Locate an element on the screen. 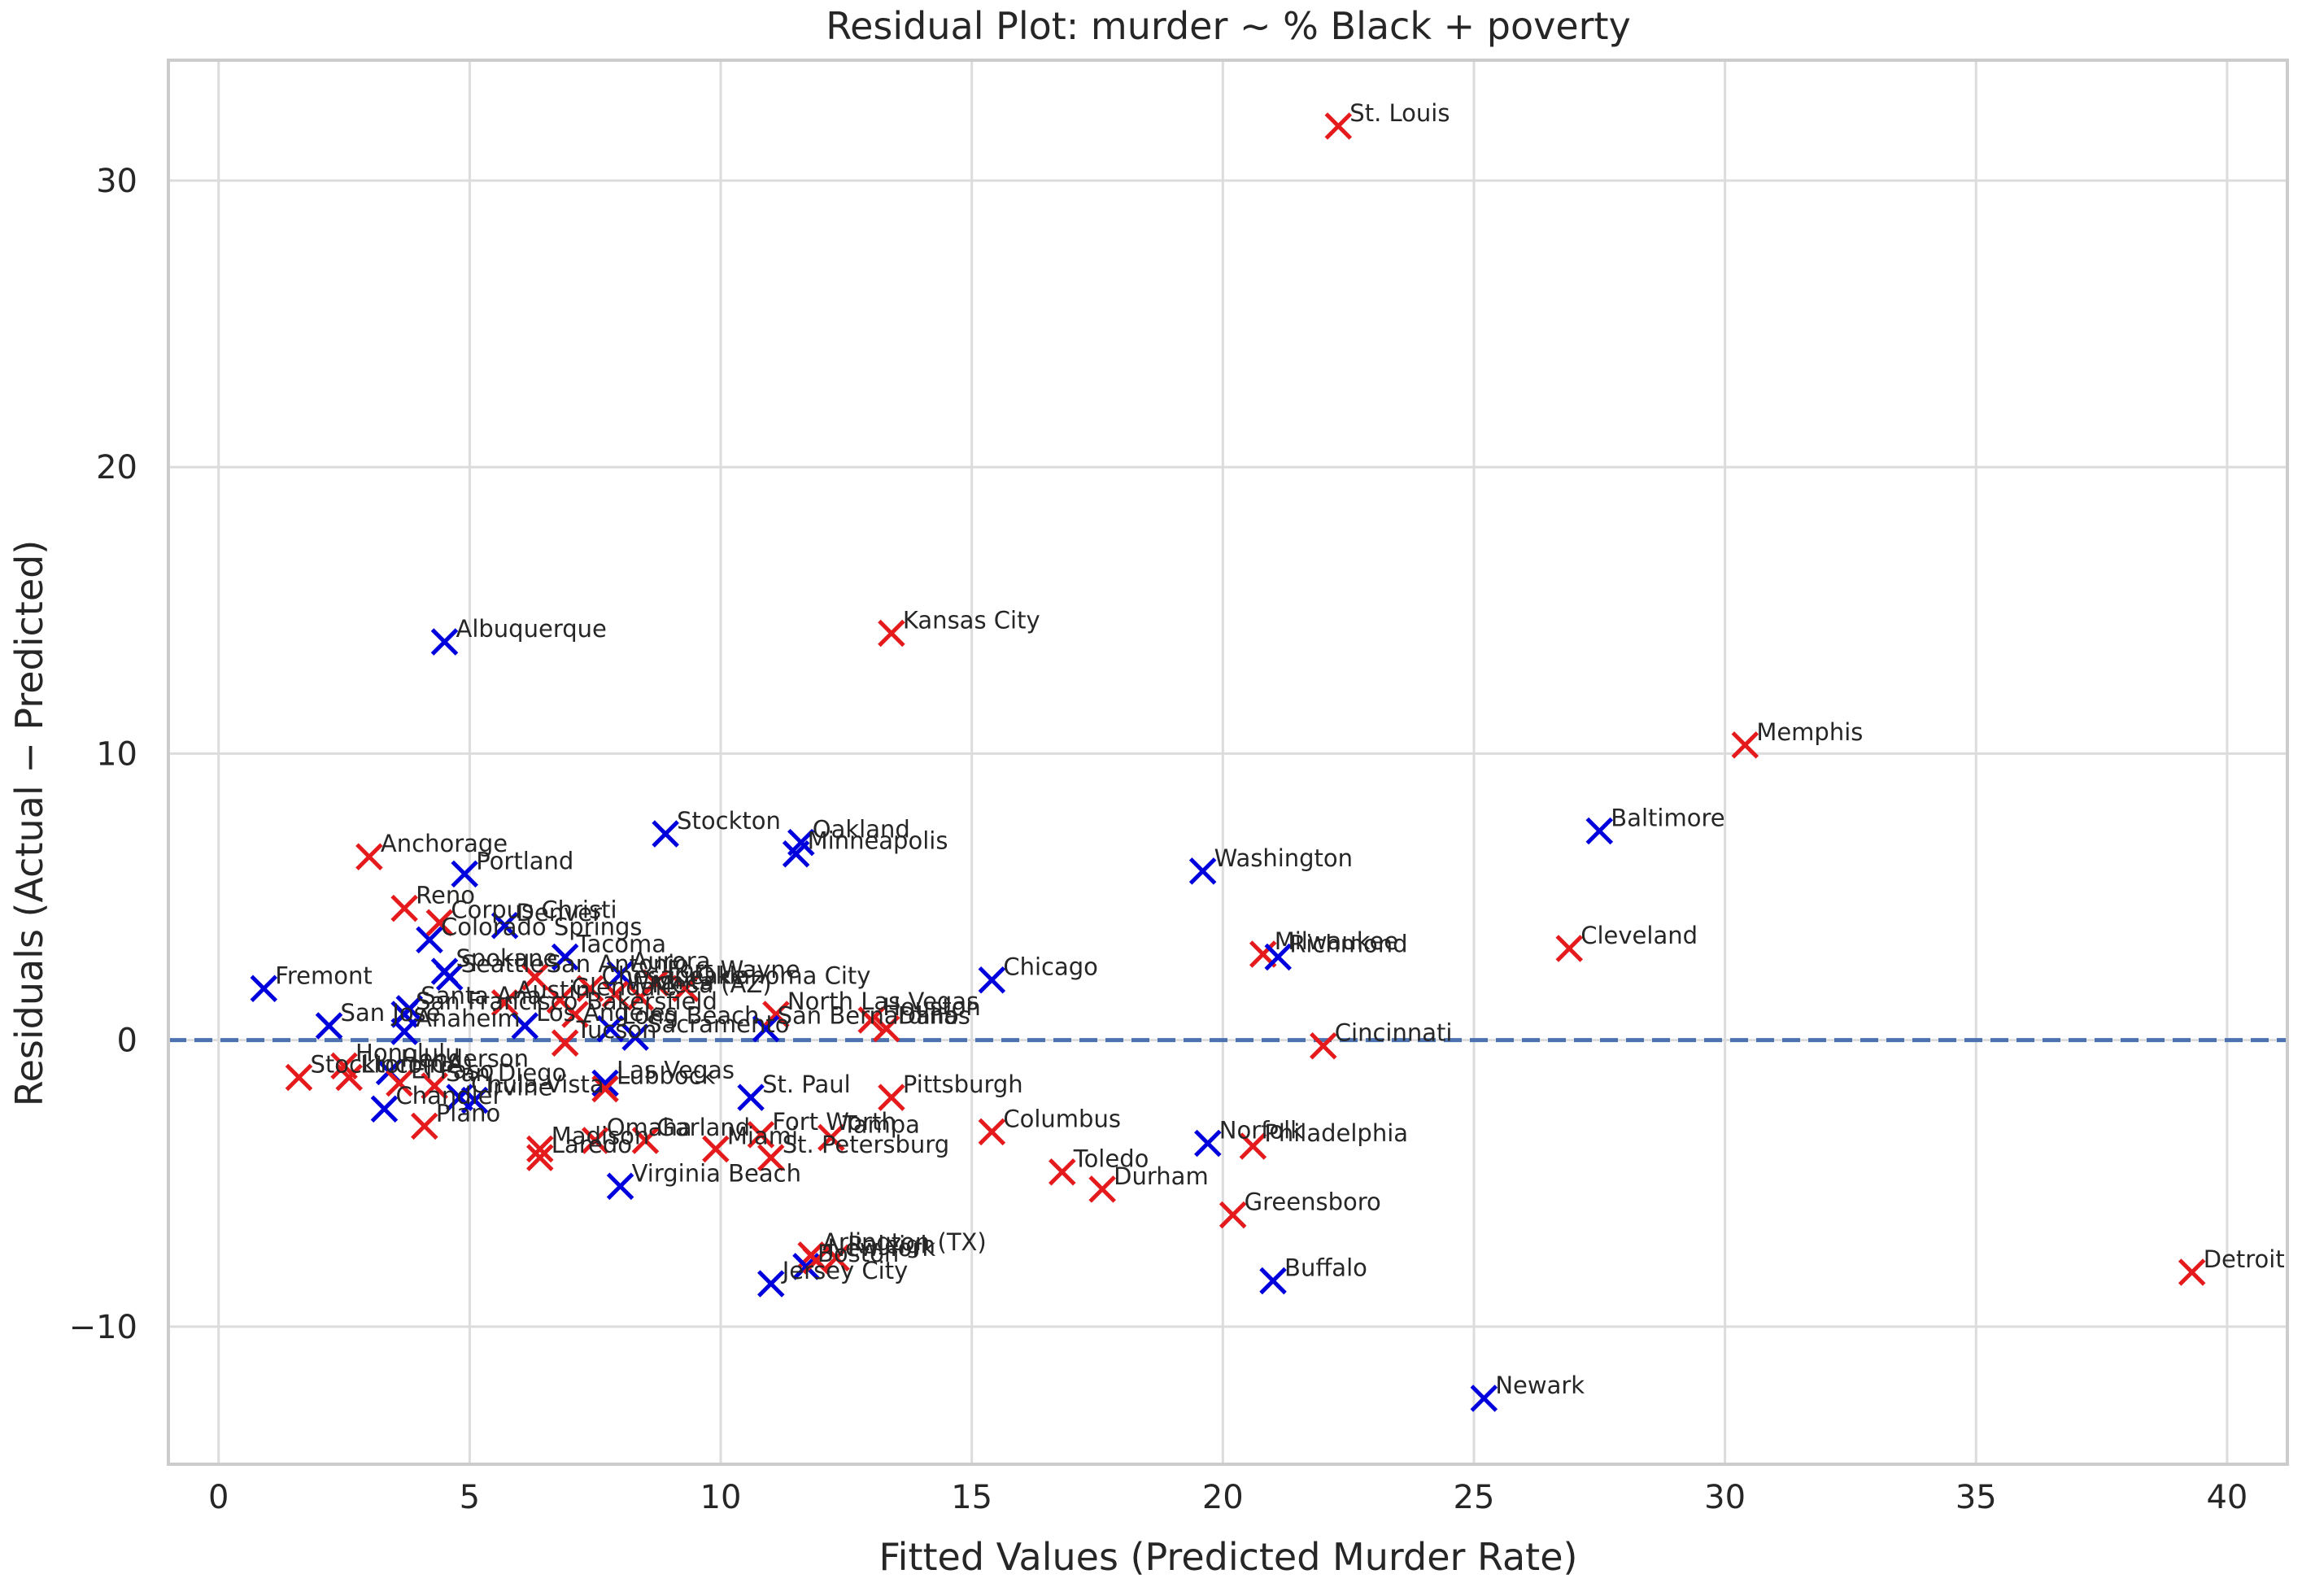  point-label: Pittsburgh is located at coordinates (963, 1084).